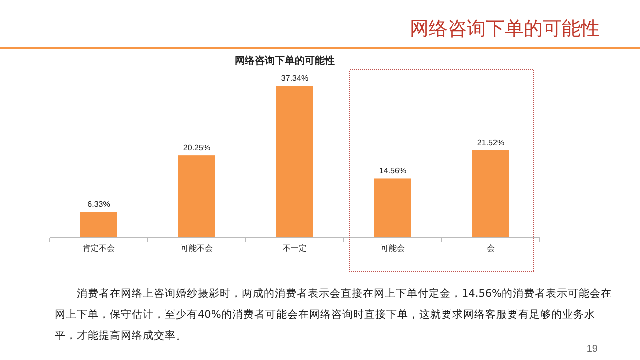 This screenshot has height=360, width=640. What do you see at coordinates (505, 29) in the screenshot?
I see `chart-subtitle: 网络咨询下单的可能性` at bounding box center [505, 29].